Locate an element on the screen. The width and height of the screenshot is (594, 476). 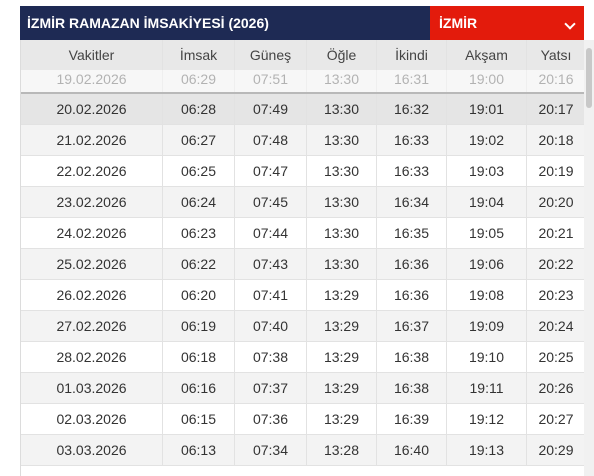
table-row: 22.02.2026 06:25 07:47 13:30 16:33 19:03 20:19 is located at coordinates (303, 171).